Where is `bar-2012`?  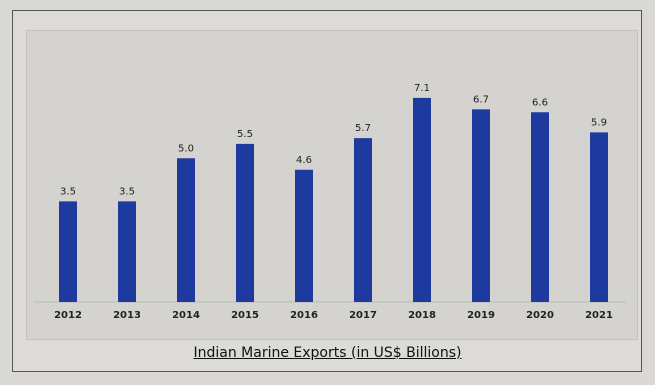
bar-2012 is located at coordinates (68, 251).